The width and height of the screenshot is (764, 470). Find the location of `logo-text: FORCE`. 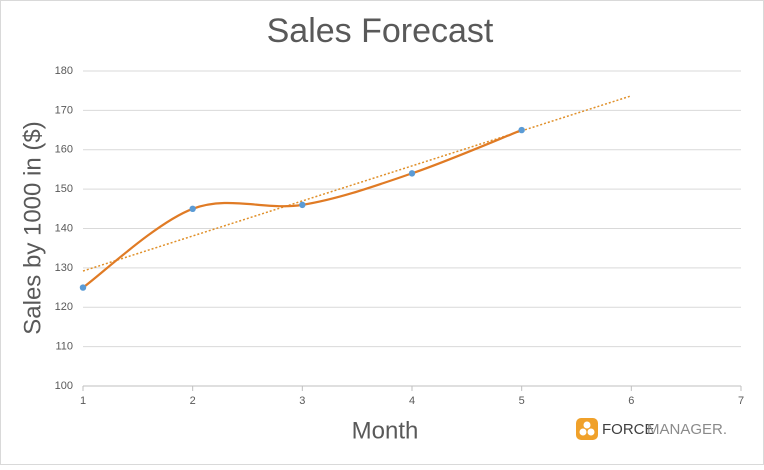

logo-text: FORCE is located at coordinates (628, 429).